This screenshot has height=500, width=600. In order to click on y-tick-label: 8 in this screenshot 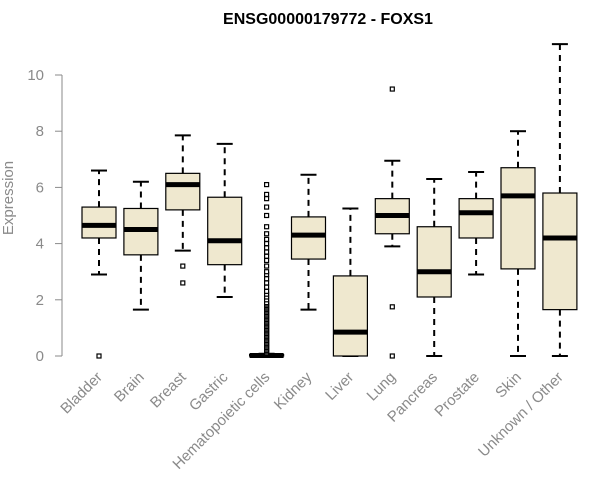, I will do `click(40, 131)`.